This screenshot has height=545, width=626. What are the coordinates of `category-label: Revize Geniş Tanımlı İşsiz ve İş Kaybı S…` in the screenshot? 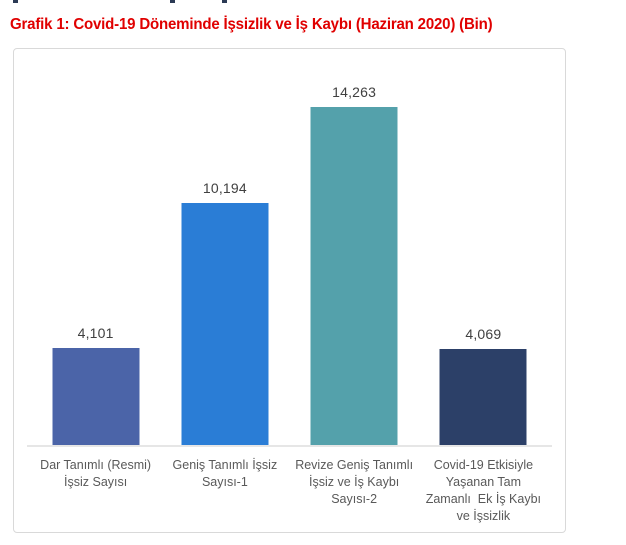 It's located at (354, 482).